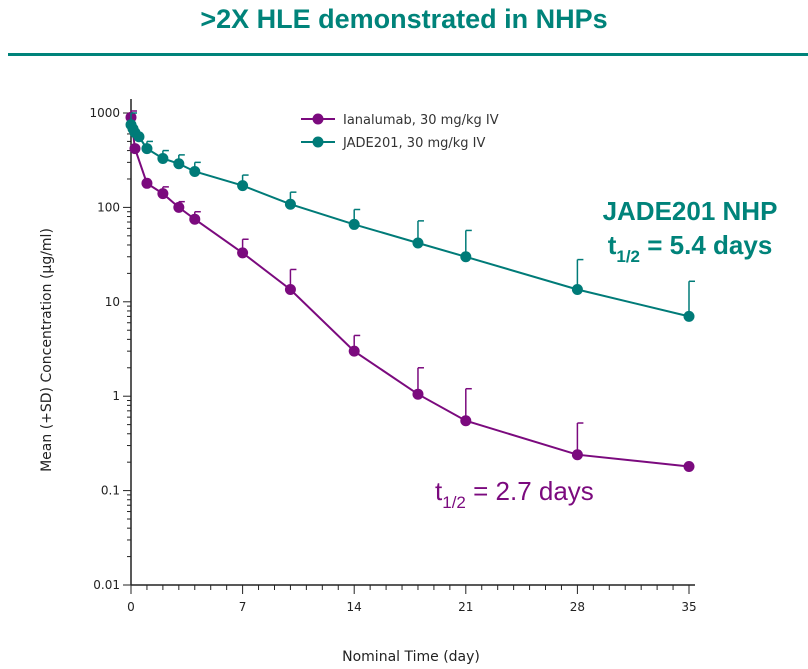 The width and height of the screenshot is (808, 669). Describe the element at coordinates (414, 143) in the screenshot. I see `legend-label: JADE201, 30 mg/kg IV` at that location.